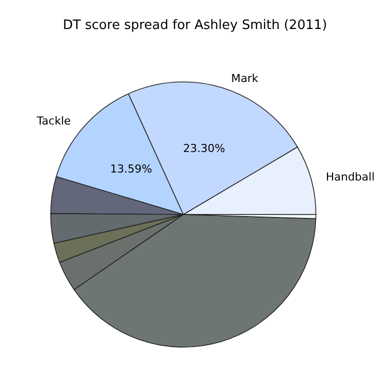  Describe the element at coordinates (204, 148) in the screenshot. I see `data-label: 23.30%` at that location.